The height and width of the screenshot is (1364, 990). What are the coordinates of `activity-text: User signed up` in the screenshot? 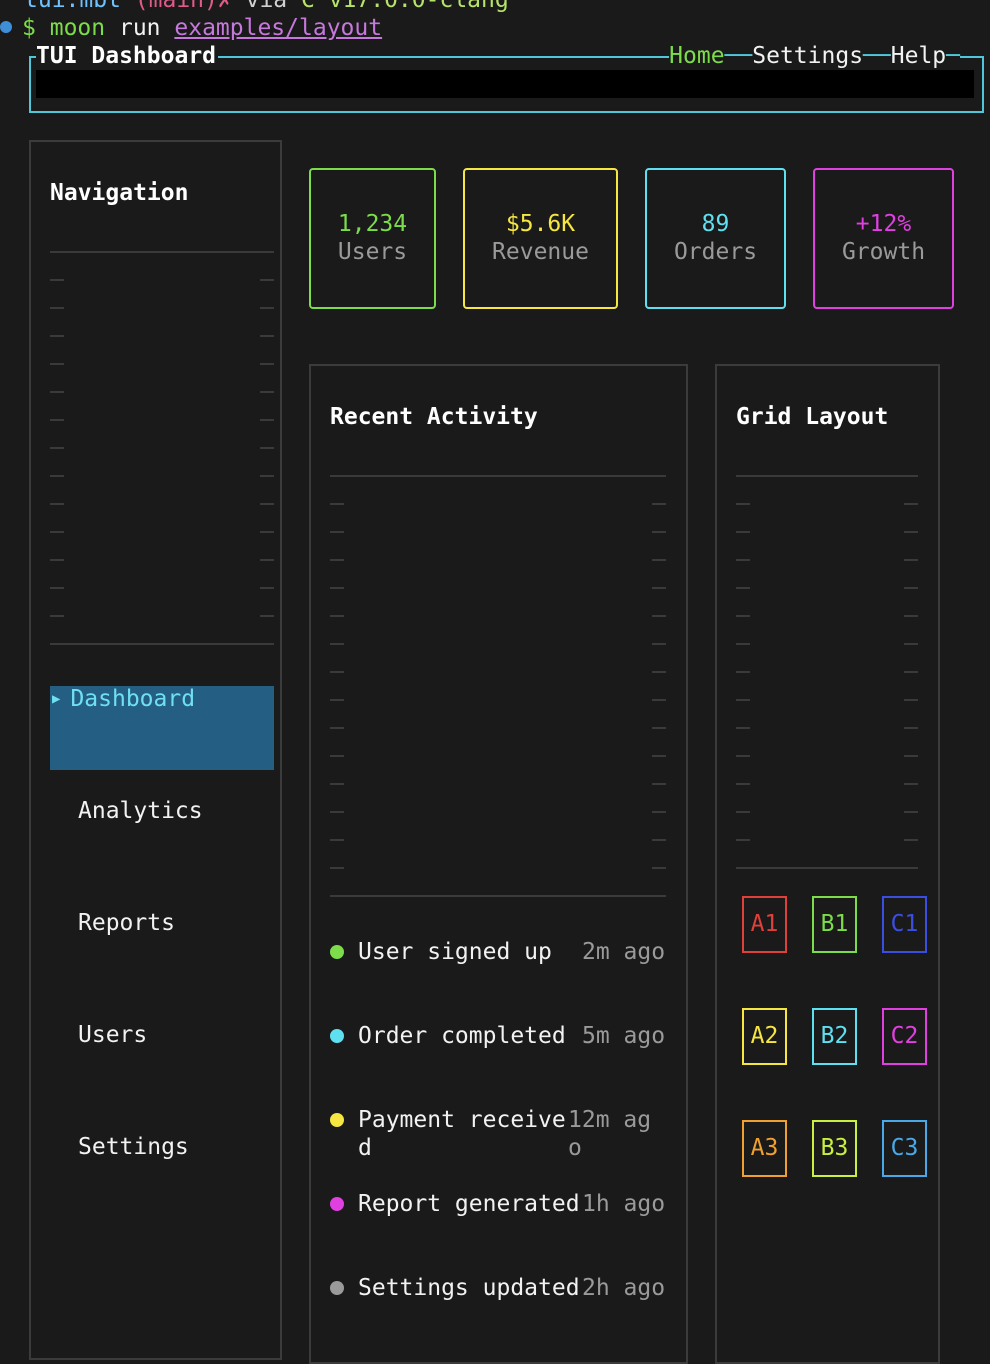 It's located at (455, 952).